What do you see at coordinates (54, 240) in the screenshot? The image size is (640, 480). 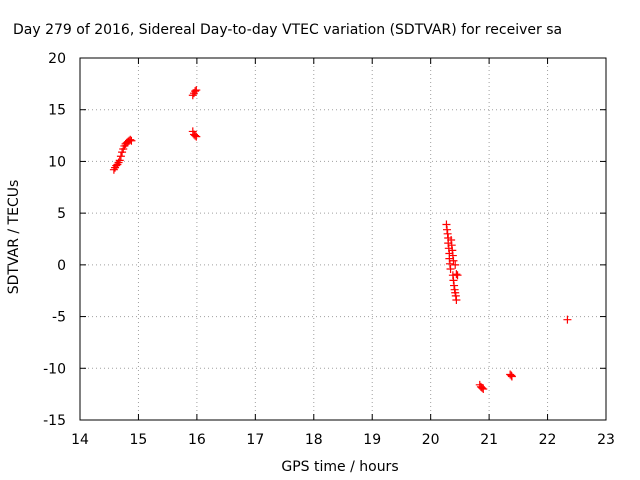 I see `y-tick-labels: 20 15 10 5 0 -5 -10 -15` at bounding box center [54, 240].